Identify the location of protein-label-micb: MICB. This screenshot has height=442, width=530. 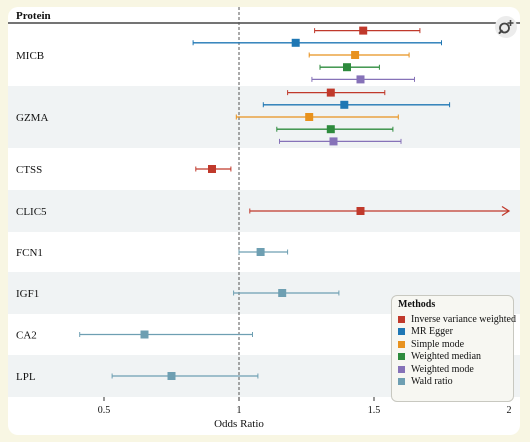
(30, 56).